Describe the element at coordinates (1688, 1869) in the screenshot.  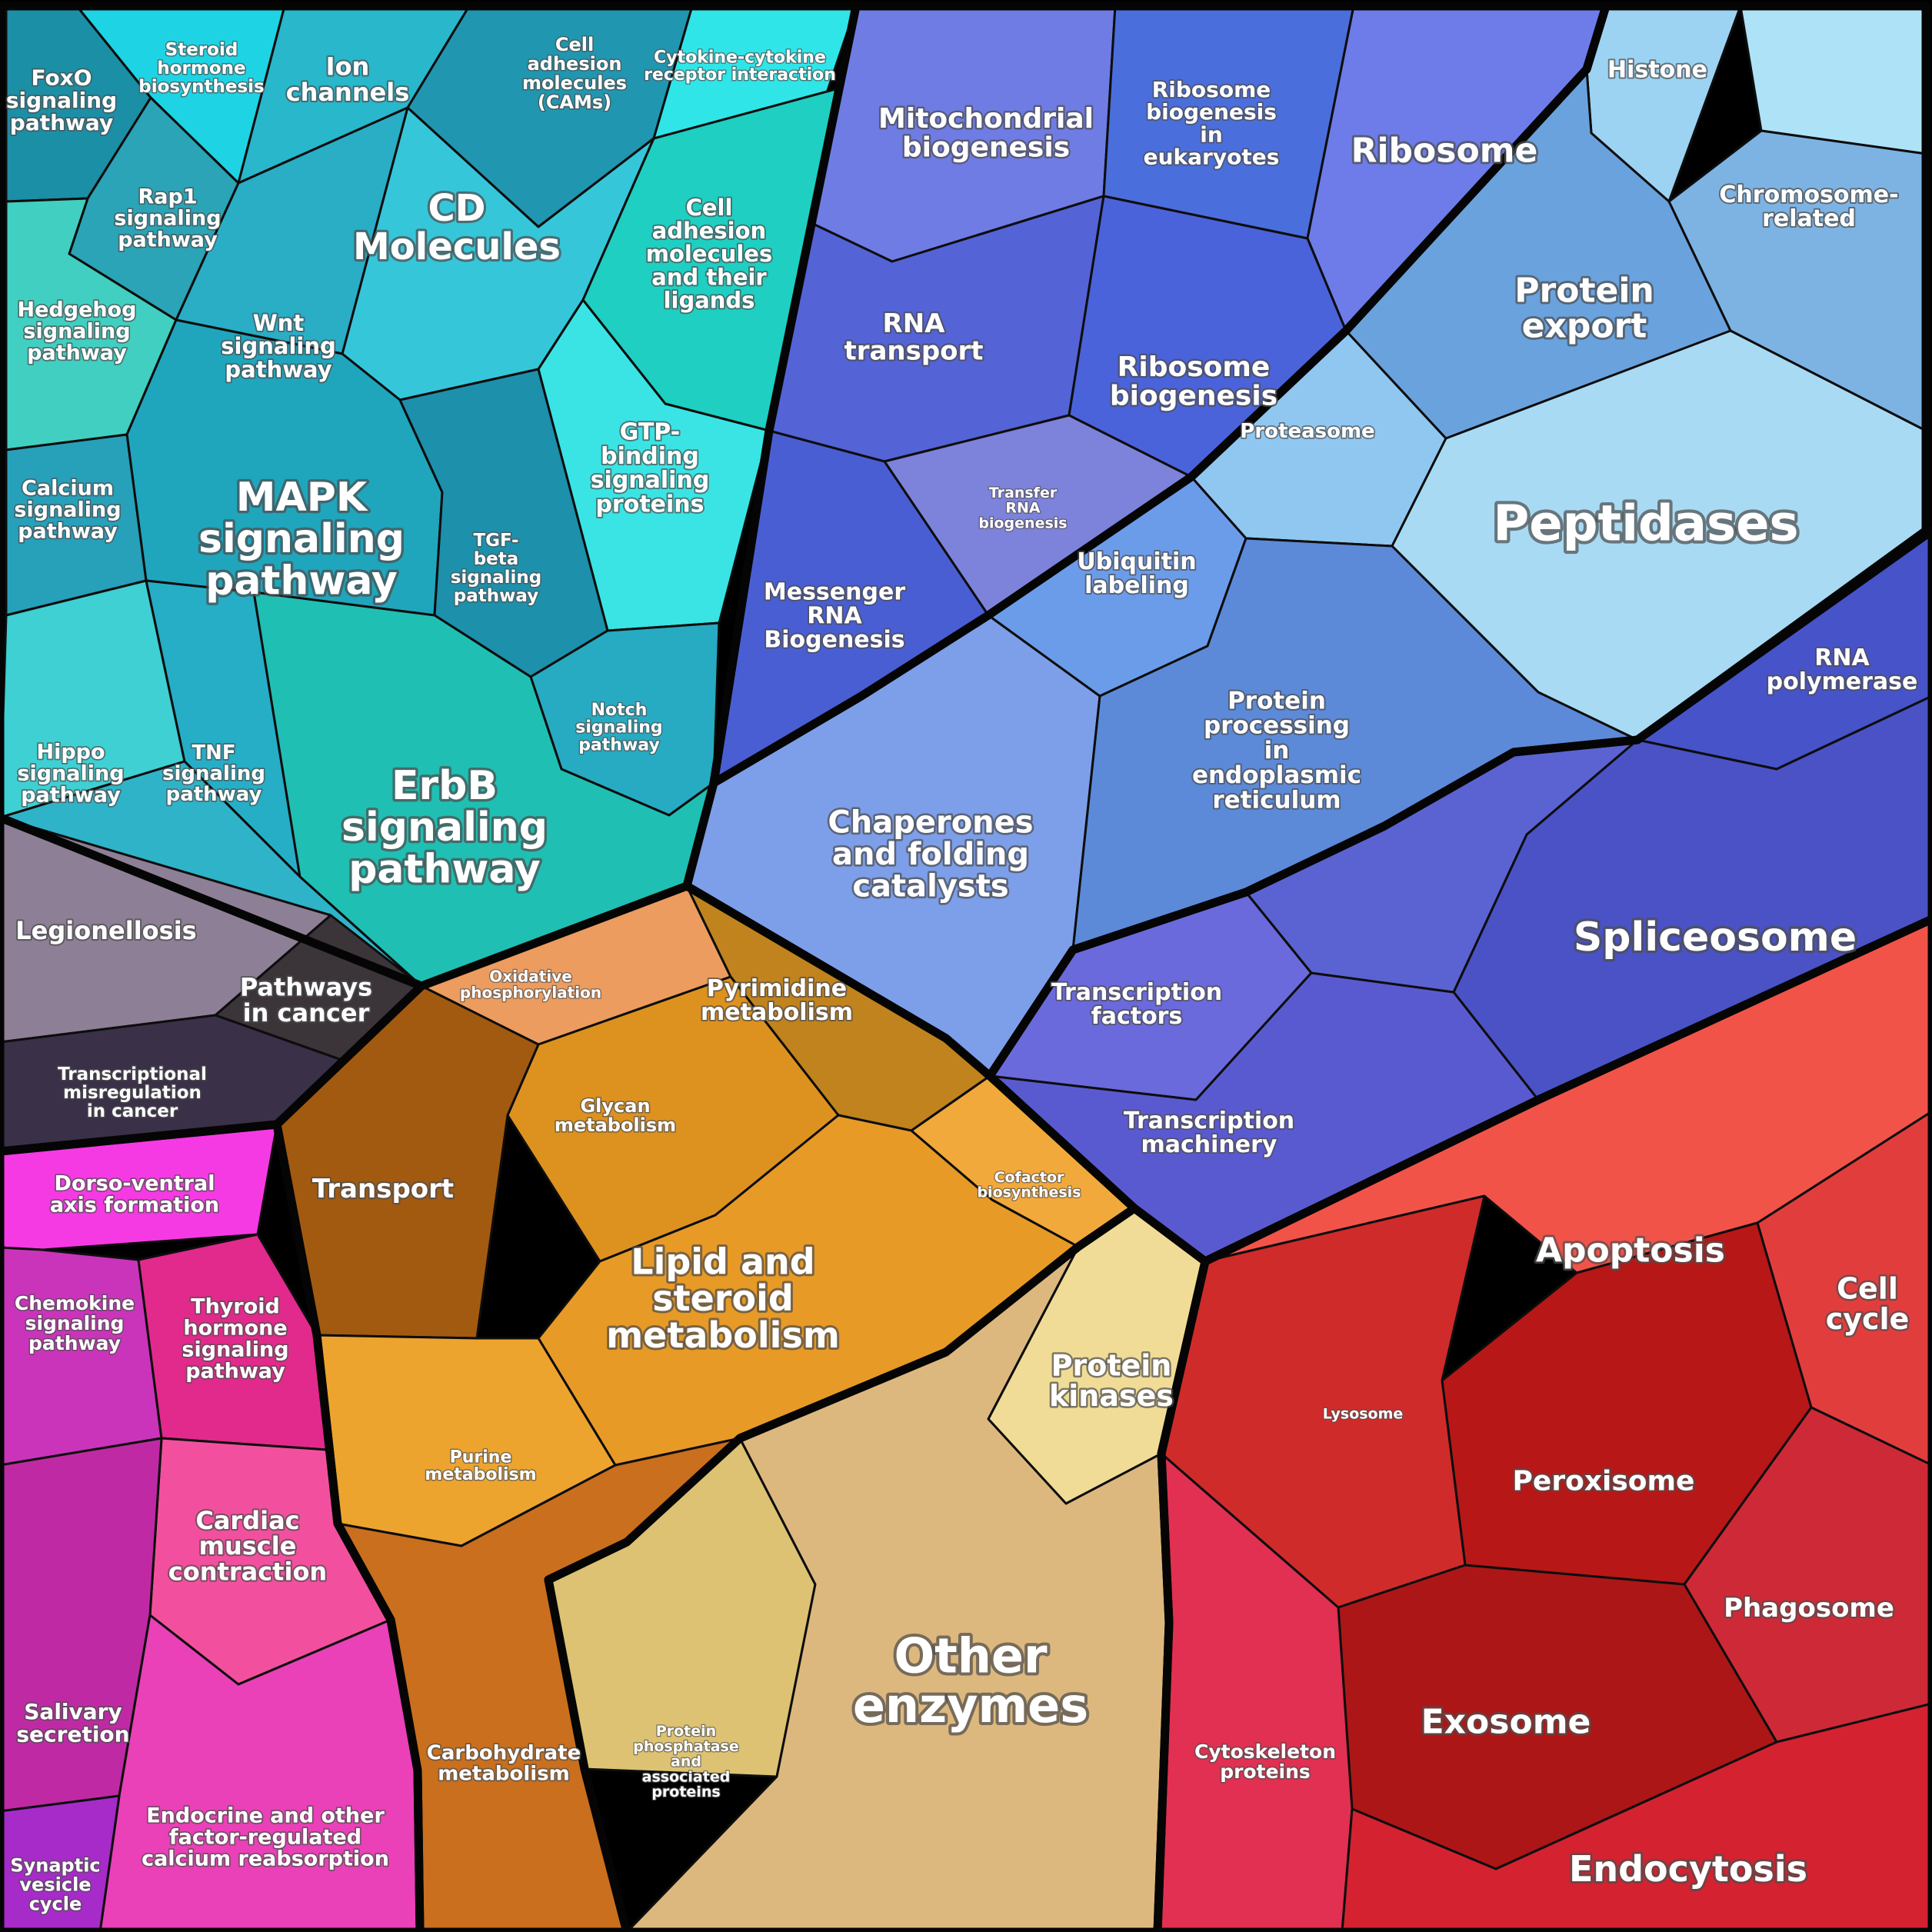
I see `label-endocytosis: Endocytosis` at that location.